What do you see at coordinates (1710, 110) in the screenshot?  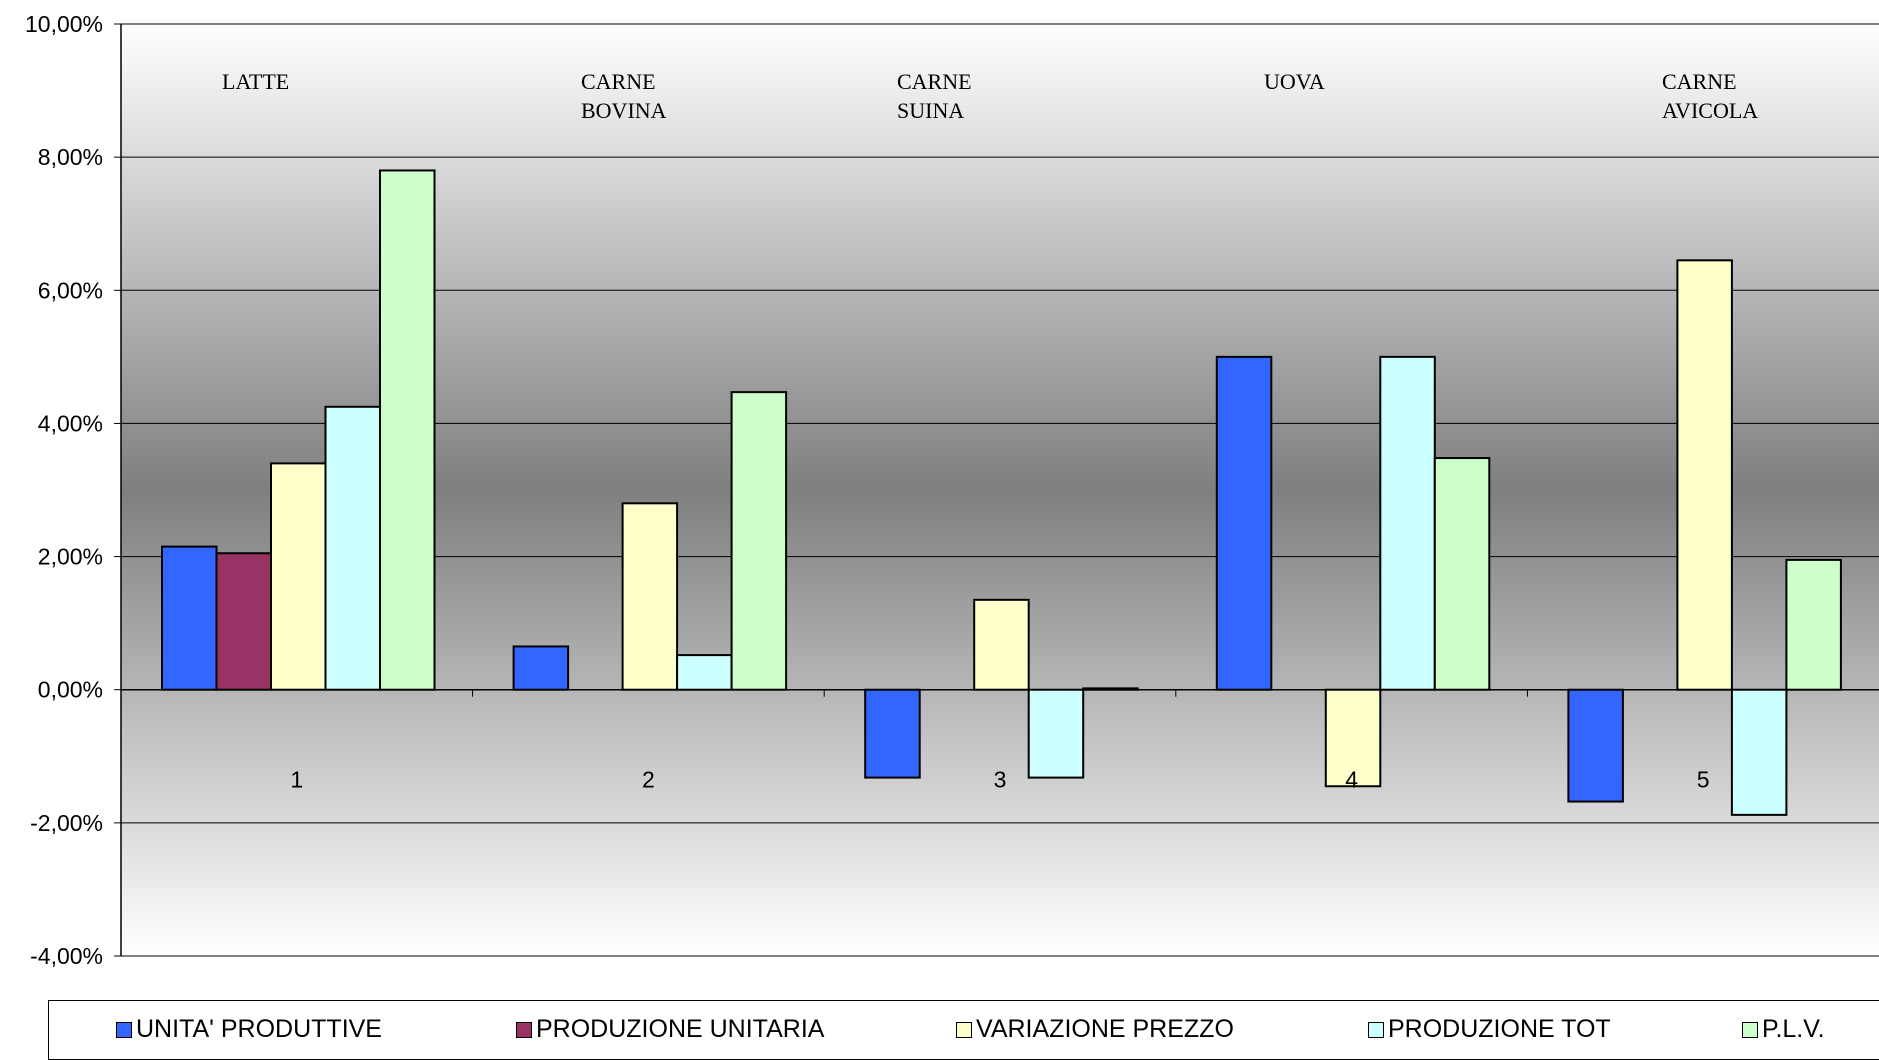 I see `annotation-line: AVICOLA` at bounding box center [1710, 110].